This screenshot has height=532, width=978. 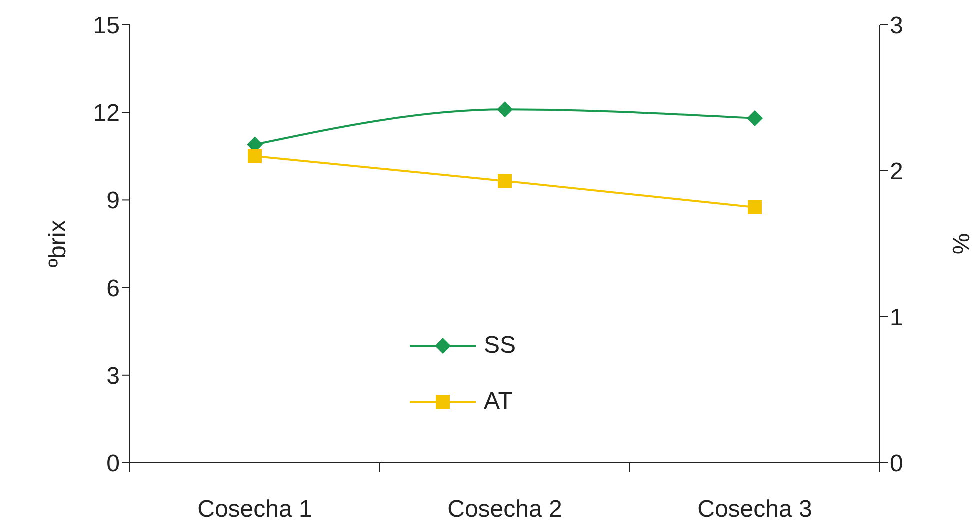 I want to click on legend-label: SS, so click(x=500, y=346).